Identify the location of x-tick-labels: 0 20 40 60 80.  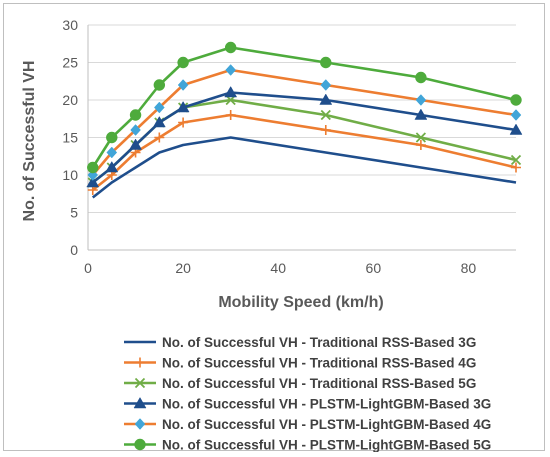
(280, 268).